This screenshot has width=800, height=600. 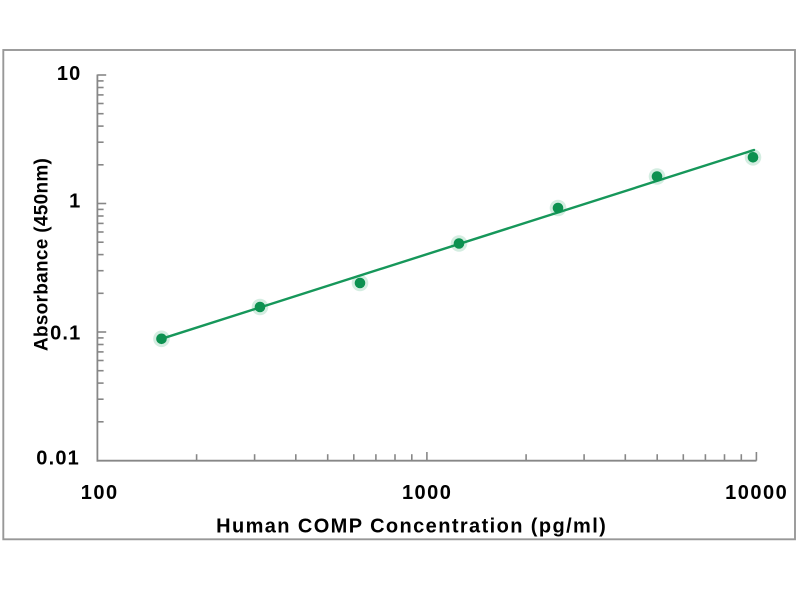 I want to click on svg-text: 0.01, so click(x=58, y=459).